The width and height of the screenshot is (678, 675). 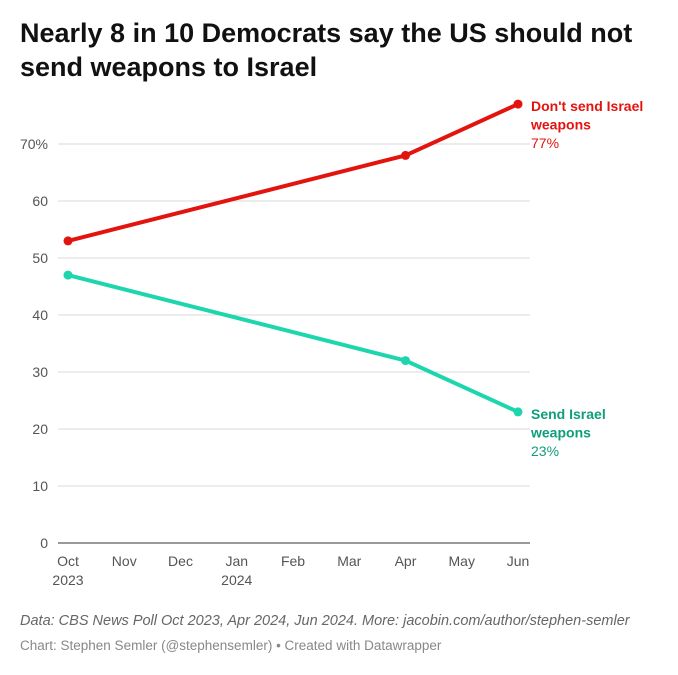 What do you see at coordinates (40, 486) in the screenshot?
I see `y-tick-label: 10` at bounding box center [40, 486].